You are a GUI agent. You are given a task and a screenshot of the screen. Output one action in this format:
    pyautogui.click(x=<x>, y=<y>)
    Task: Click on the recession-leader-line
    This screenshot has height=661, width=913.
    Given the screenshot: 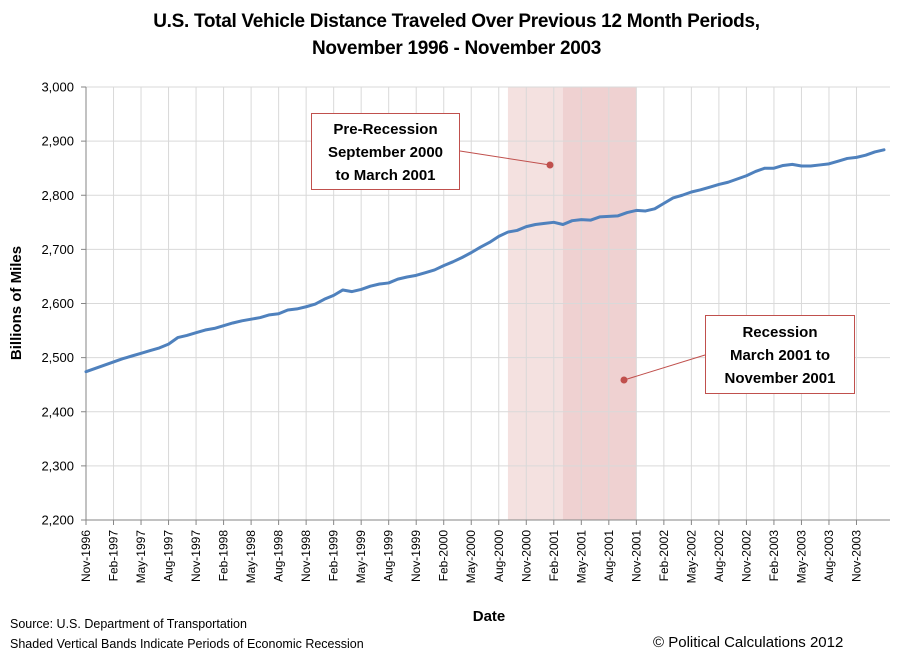 What is the action you would take?
    pyautogui.click(x=664, y=367)
    